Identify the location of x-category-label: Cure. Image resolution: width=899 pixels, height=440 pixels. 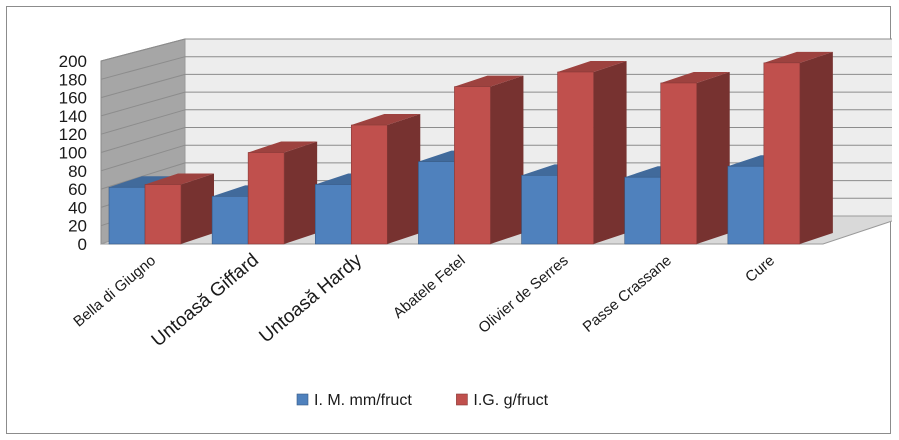
(760, 269).